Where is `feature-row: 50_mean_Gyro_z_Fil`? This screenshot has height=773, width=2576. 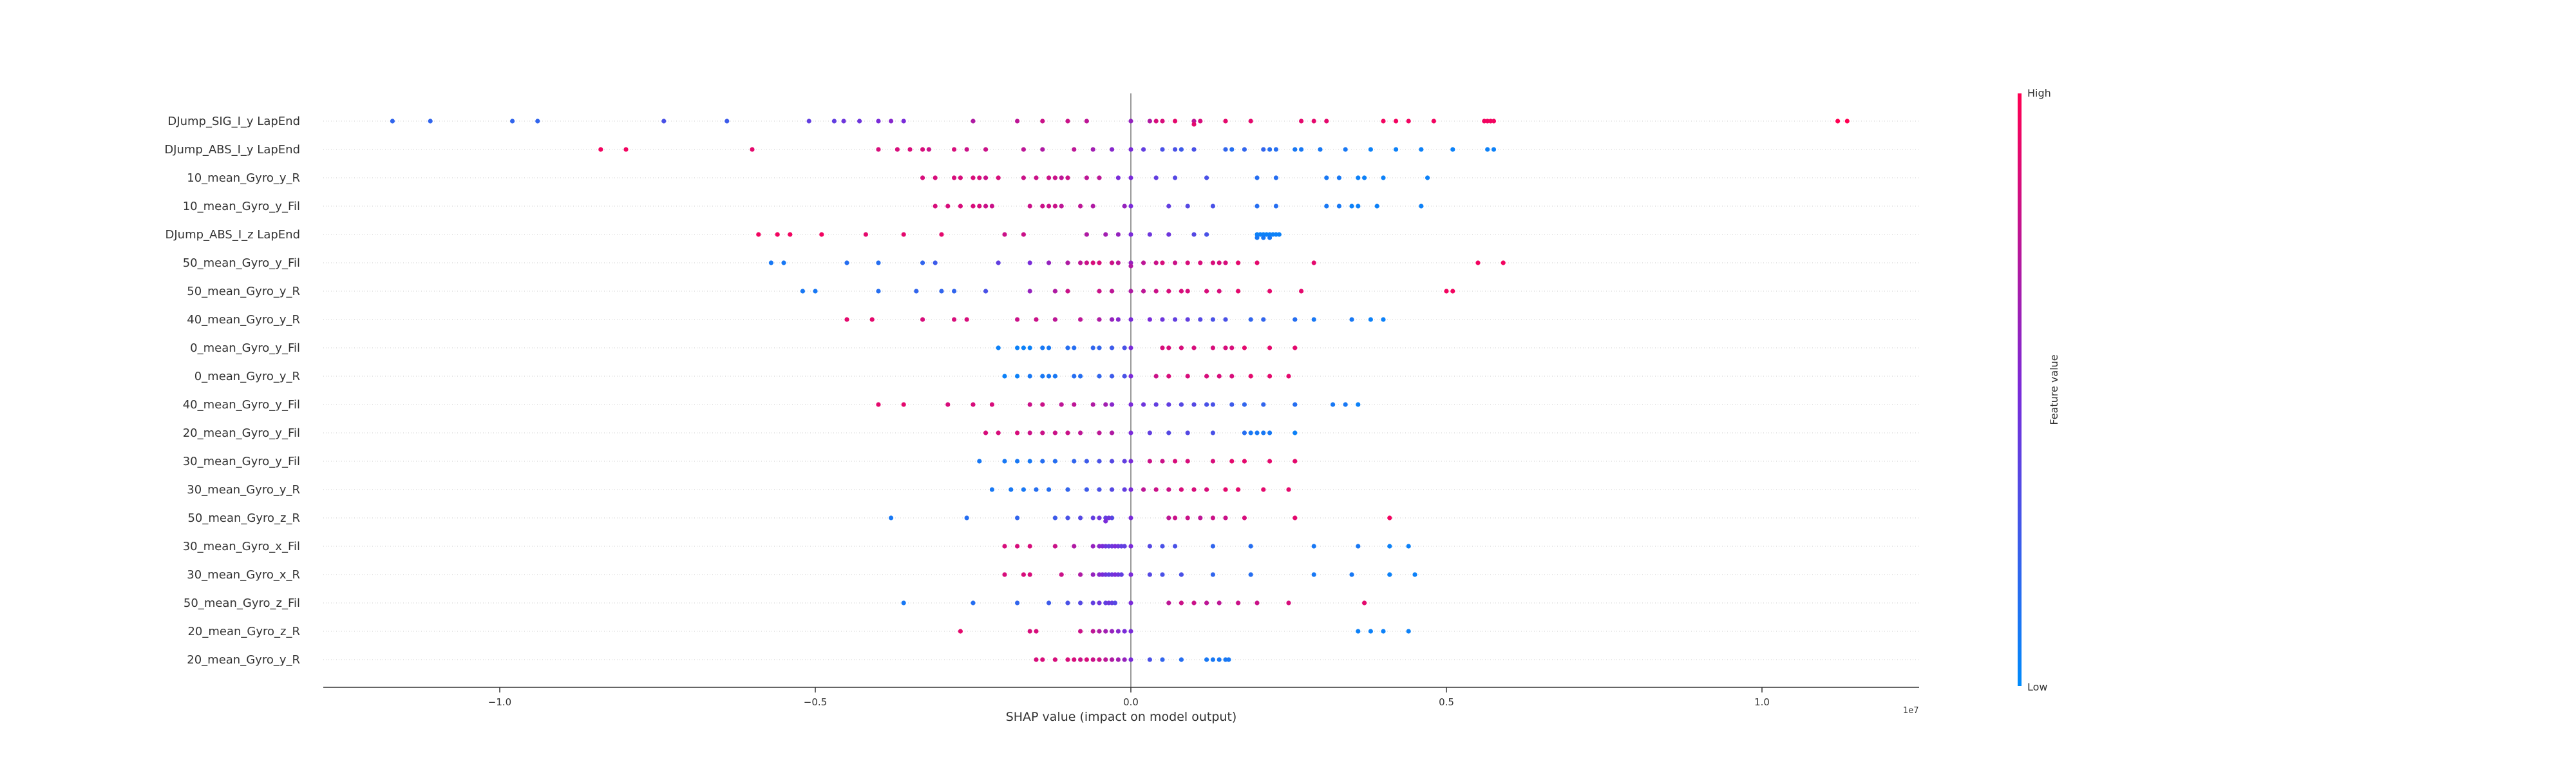 feature-row: 50_mean_Gyro_z_Fil is located at coordinates (1051, 603).